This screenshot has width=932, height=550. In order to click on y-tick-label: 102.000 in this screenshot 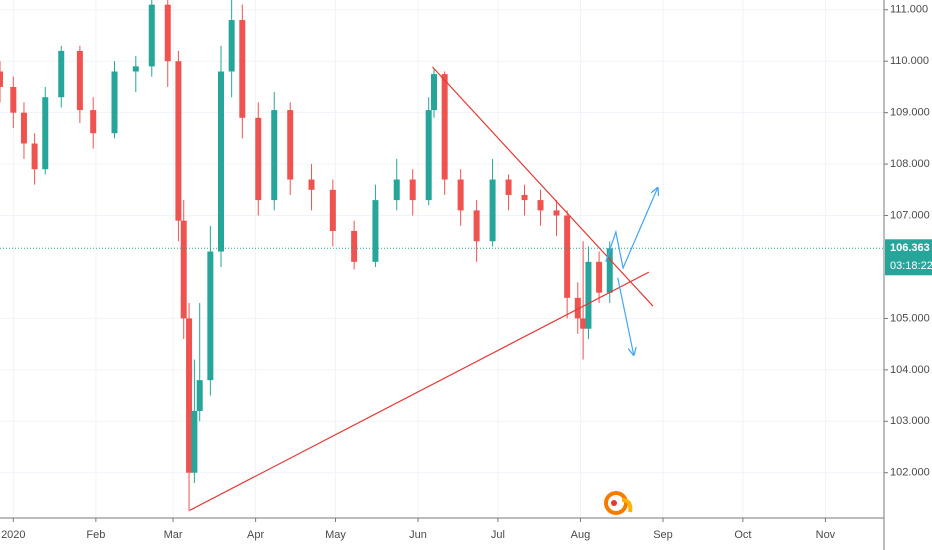, I will do `click(910, 473)`.